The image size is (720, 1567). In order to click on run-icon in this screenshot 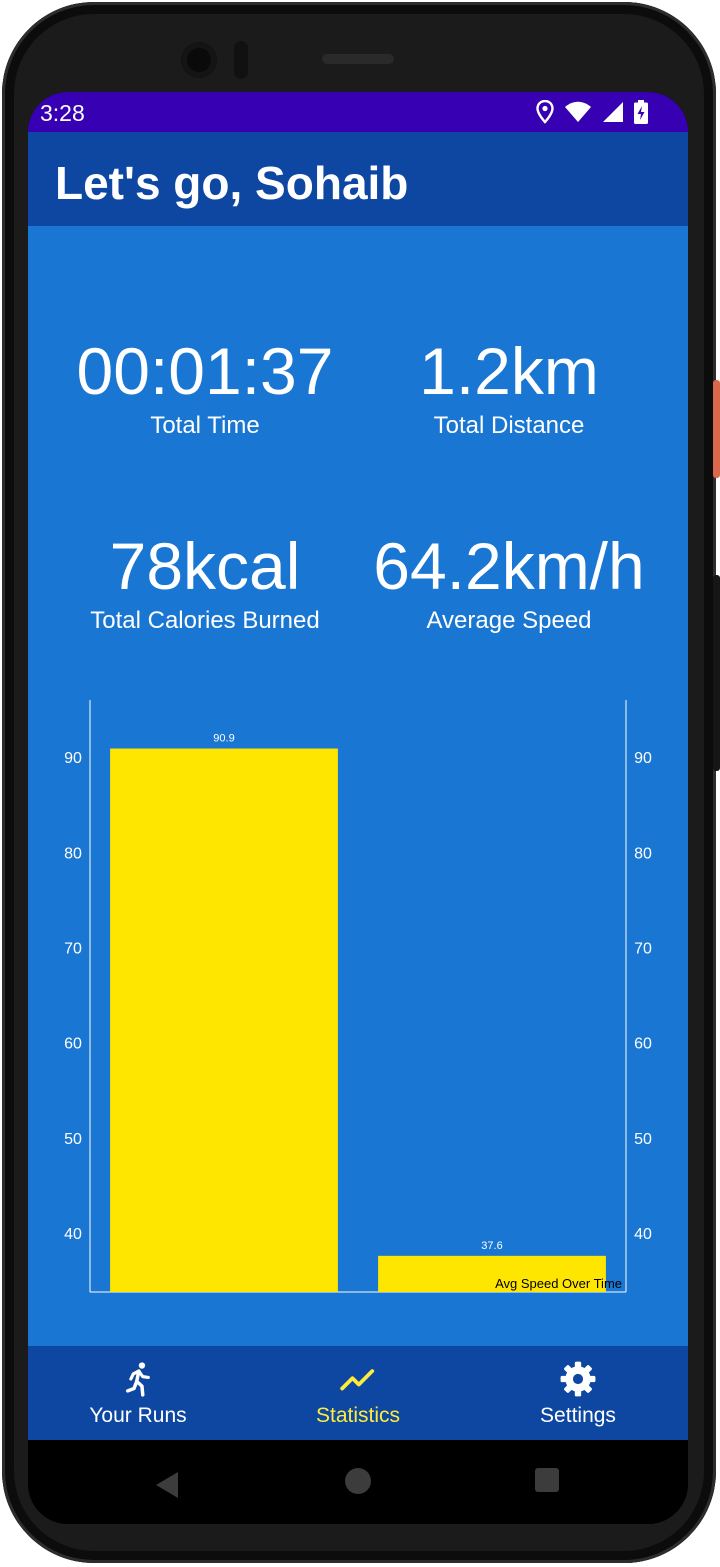, I will do `click(138, 1379)`.